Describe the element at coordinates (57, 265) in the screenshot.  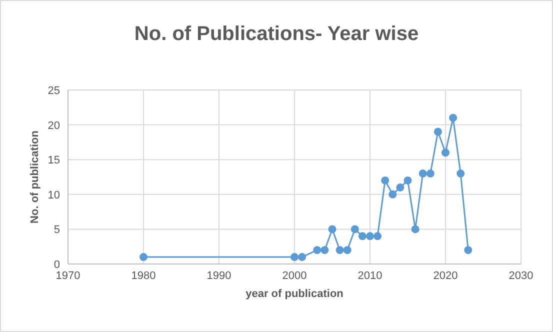
I see `y-tick-label: 0` at that location.